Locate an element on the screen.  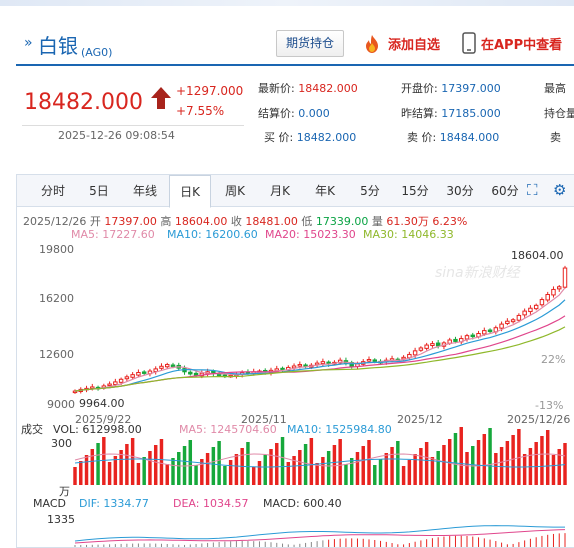
quote-latest: 最新价: 18482.000 is located at coordinates (308, 88).